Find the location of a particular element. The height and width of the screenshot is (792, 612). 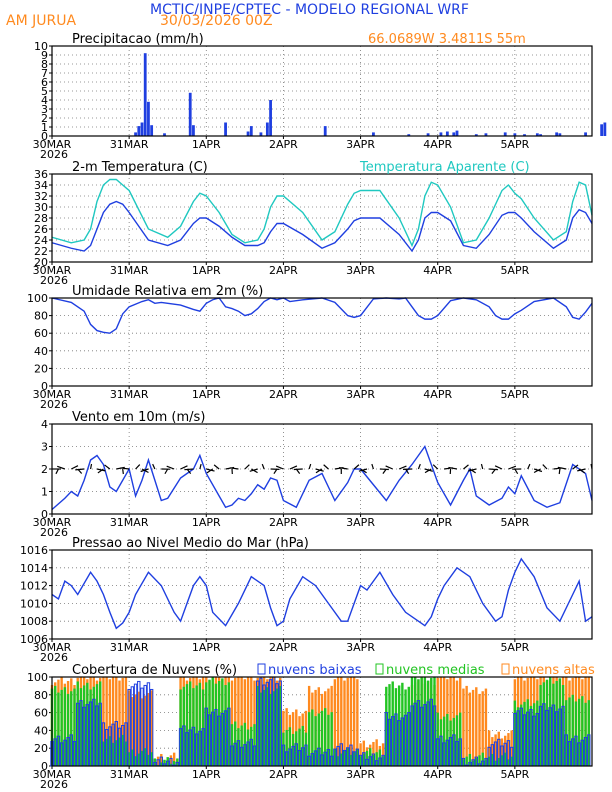

x-tick-label: 3APR is located at coordinates (360, 144).